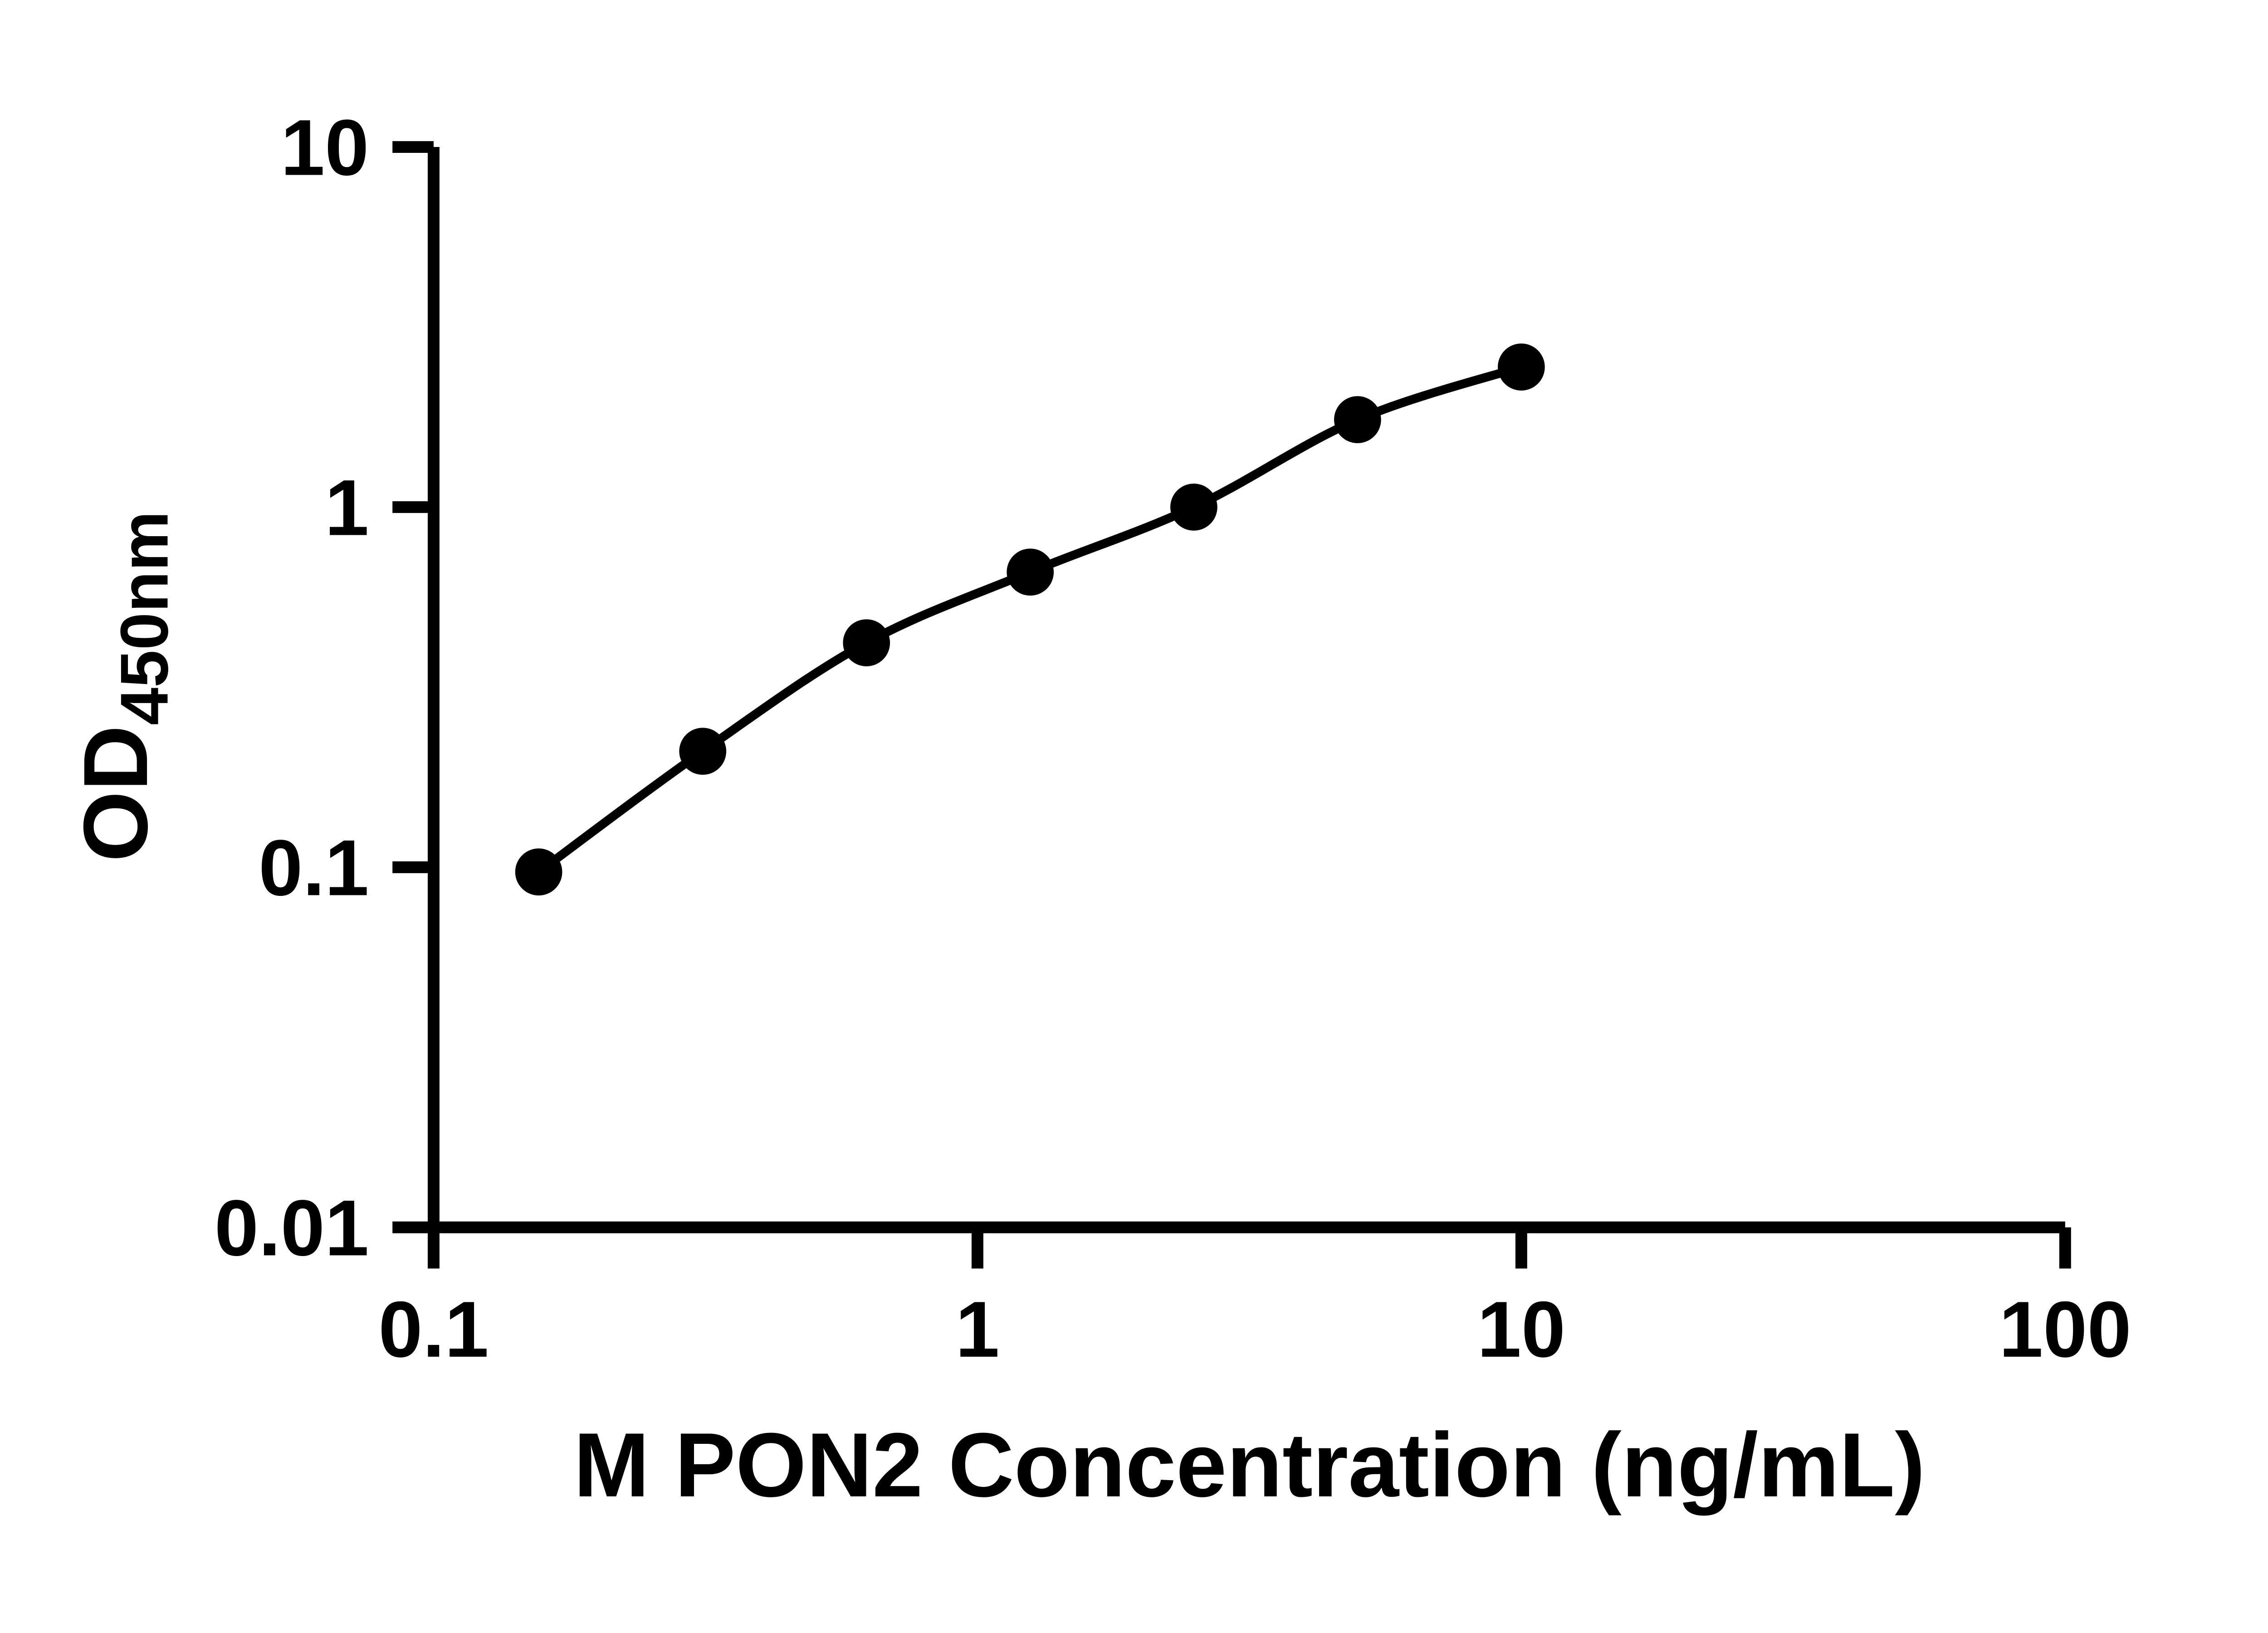  Describe the element at coordinates (434, 1330) in the screenshot. I see `x-tick-label: 0.1` at that location.